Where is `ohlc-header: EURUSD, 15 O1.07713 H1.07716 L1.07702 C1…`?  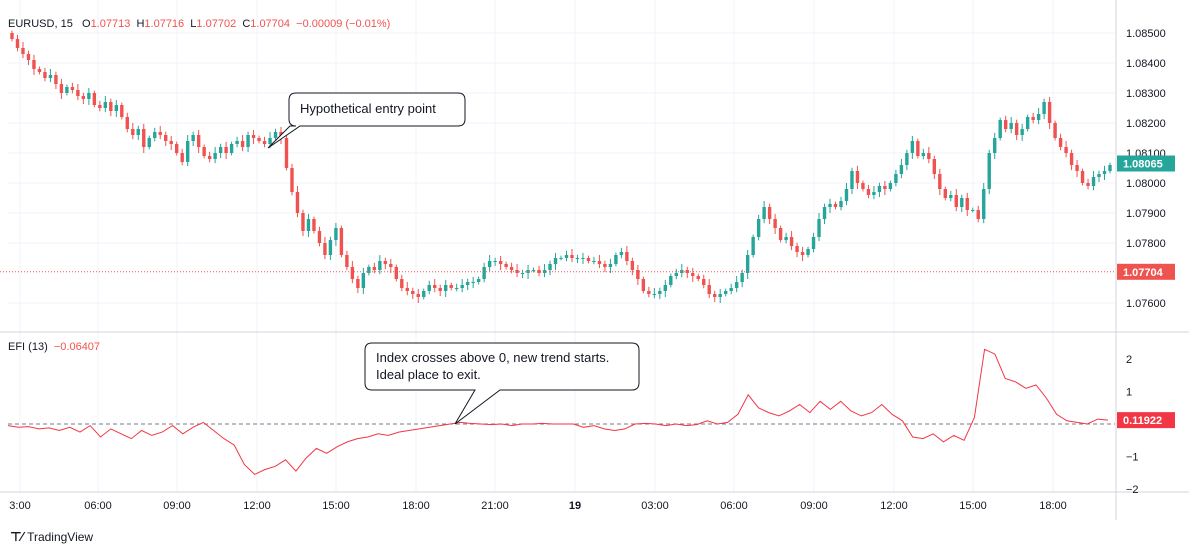 ohlc-header: EURUSD, 15 O1.07713 H1.07716 L1.07702 C1… is located at coordinates (199, 24).